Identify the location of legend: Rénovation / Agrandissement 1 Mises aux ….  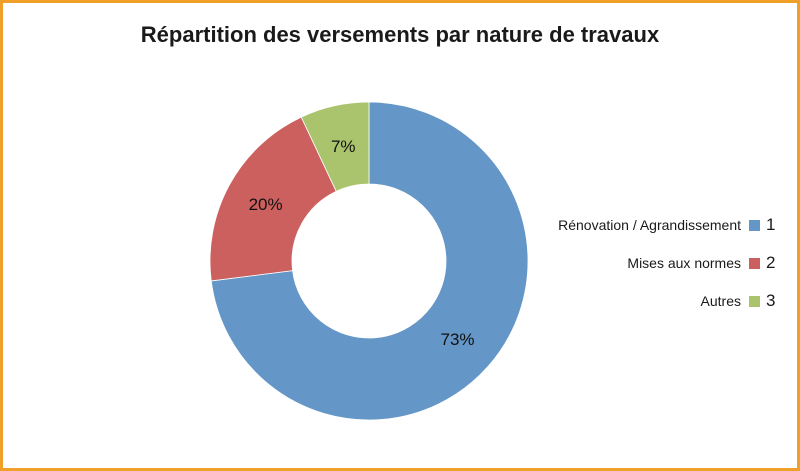
(625, 263).